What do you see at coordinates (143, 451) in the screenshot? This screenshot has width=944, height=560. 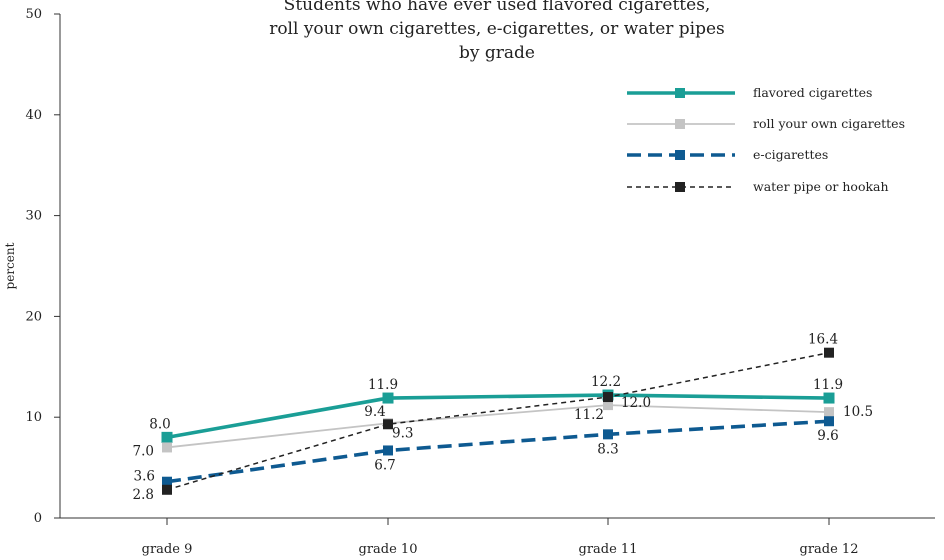 I see `data-label: 7.0` at bounding box center [143, 451].